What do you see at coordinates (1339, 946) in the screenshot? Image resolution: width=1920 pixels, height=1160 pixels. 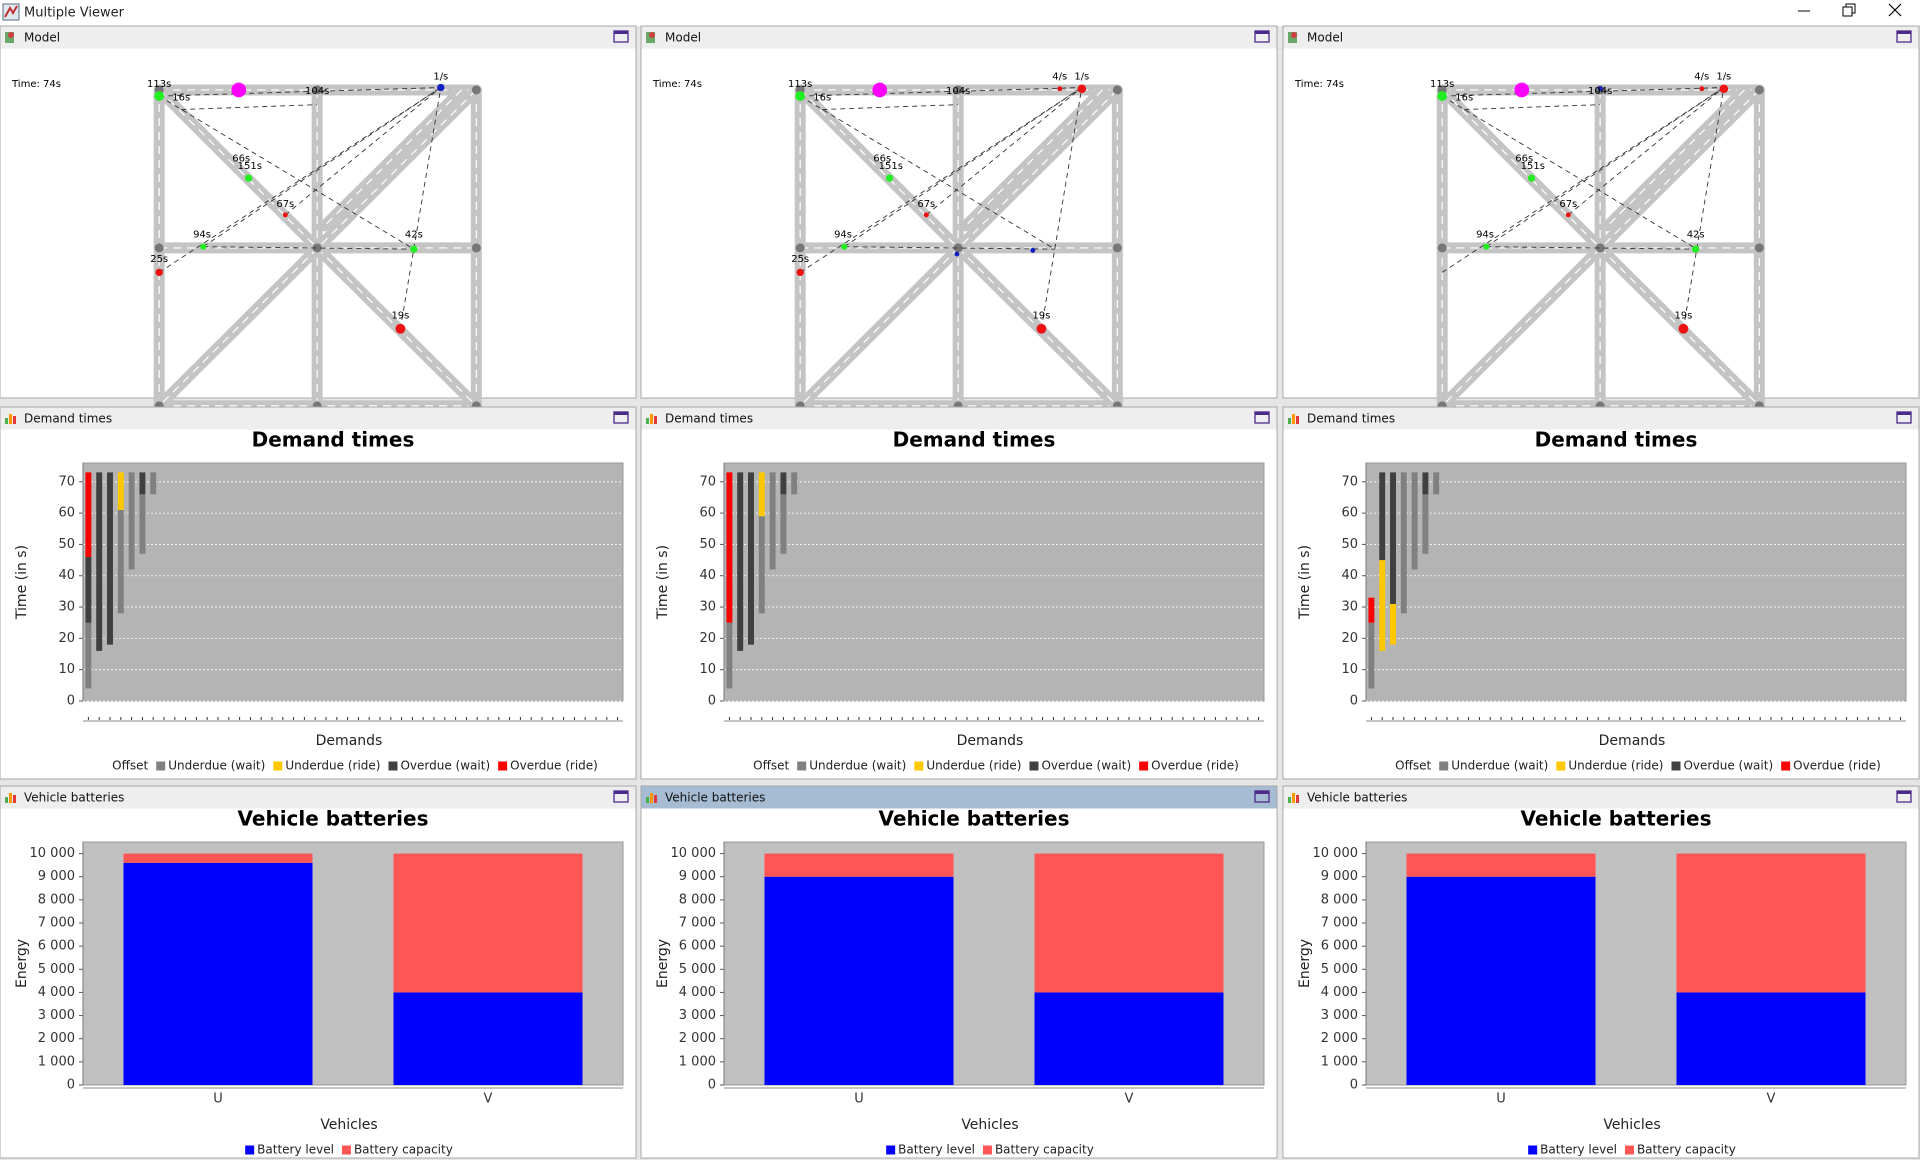 I see `y-tick-label: 6 000` at bounding box center [1339, 946].